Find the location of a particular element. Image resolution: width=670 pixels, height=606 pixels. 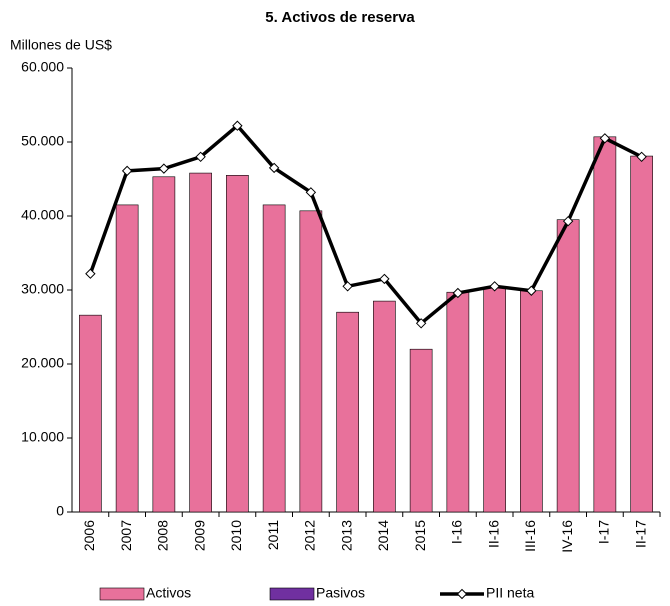

x-tick-label: I-16 is located at coordinates (457, 532).